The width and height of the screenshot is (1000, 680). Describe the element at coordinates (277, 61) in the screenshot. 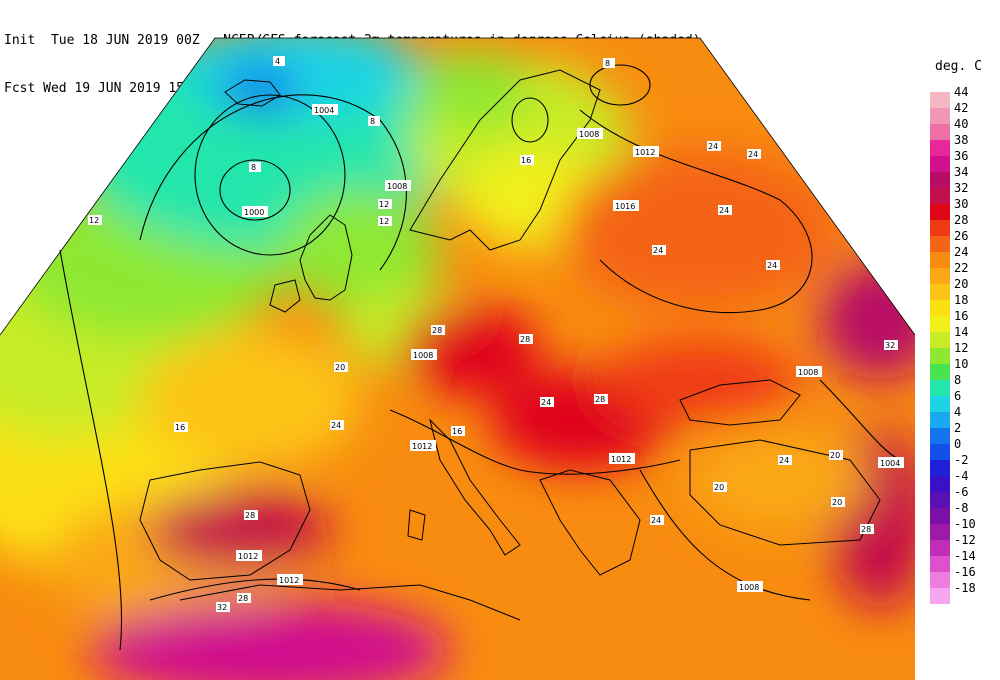

I see `svg-text: 4` at that location.